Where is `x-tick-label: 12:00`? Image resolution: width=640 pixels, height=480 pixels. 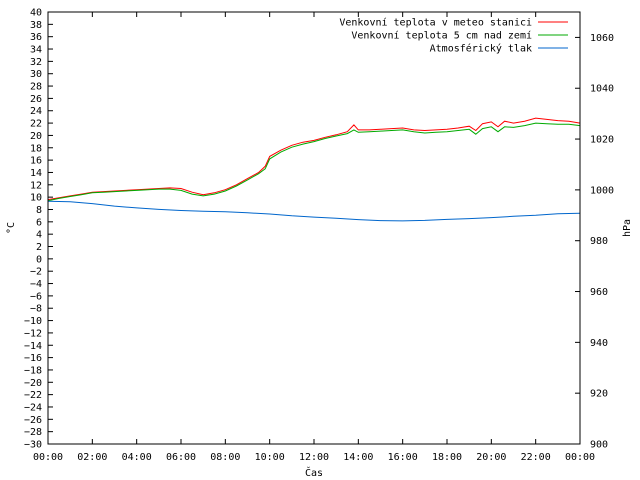 x-tick-label: 12:00 is located at coordinates (314, 457).